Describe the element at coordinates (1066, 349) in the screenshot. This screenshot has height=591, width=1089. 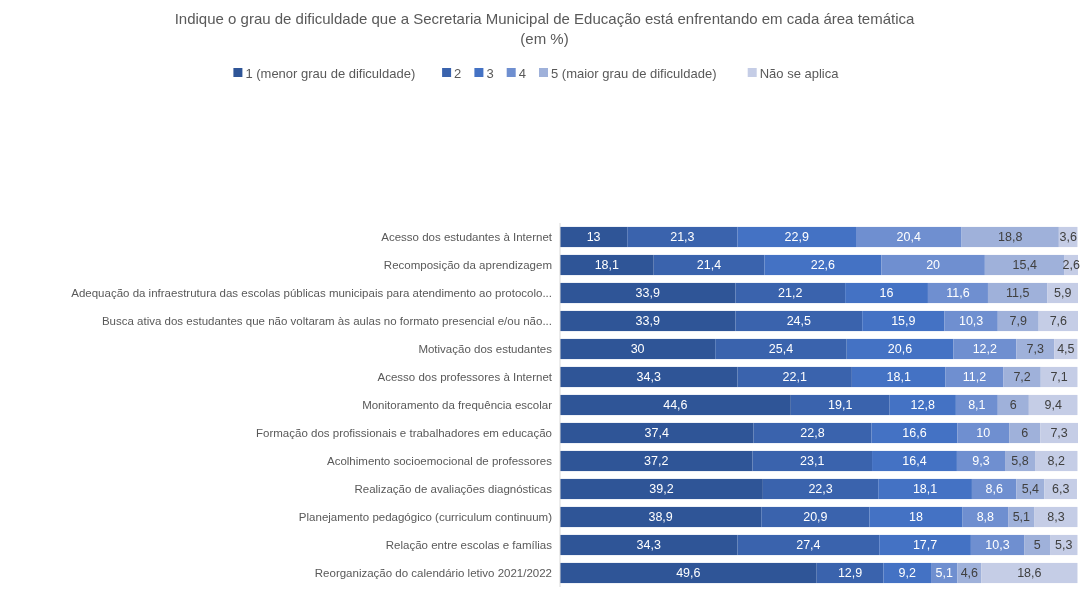
I see `data-label: 4,5` at that location.